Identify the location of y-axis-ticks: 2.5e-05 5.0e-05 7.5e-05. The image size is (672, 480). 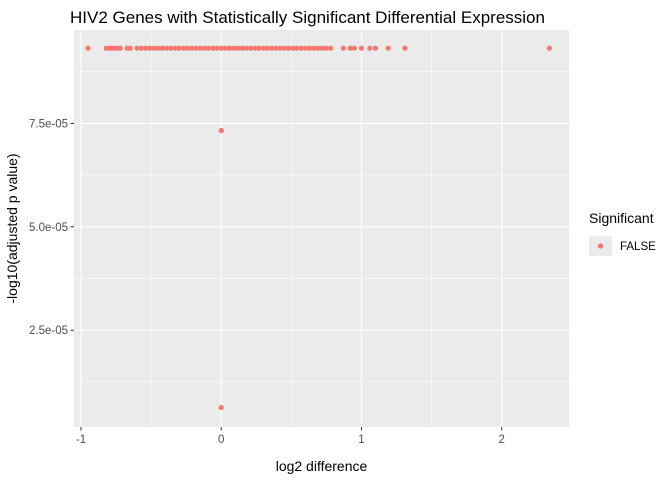
(51, 227).